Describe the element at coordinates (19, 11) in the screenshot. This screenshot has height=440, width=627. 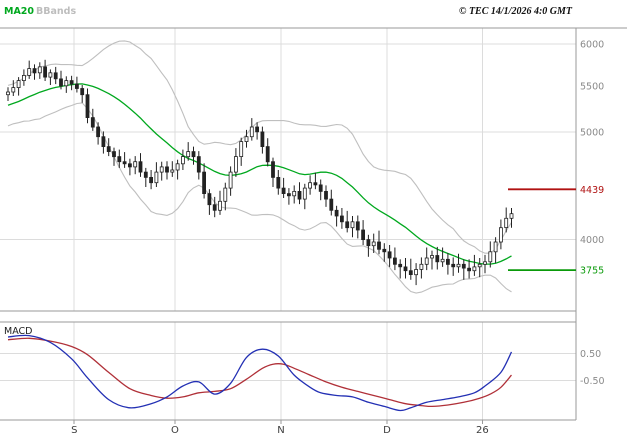
I see `ma20-legend-label: MA20` at that location.